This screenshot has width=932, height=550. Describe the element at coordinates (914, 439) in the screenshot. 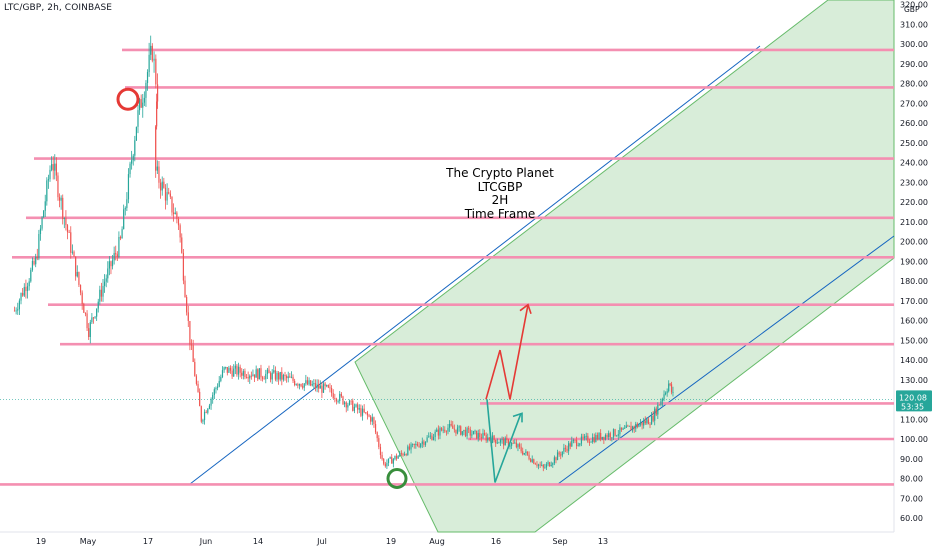

I see `y-tick-label: 100.00` at that location.